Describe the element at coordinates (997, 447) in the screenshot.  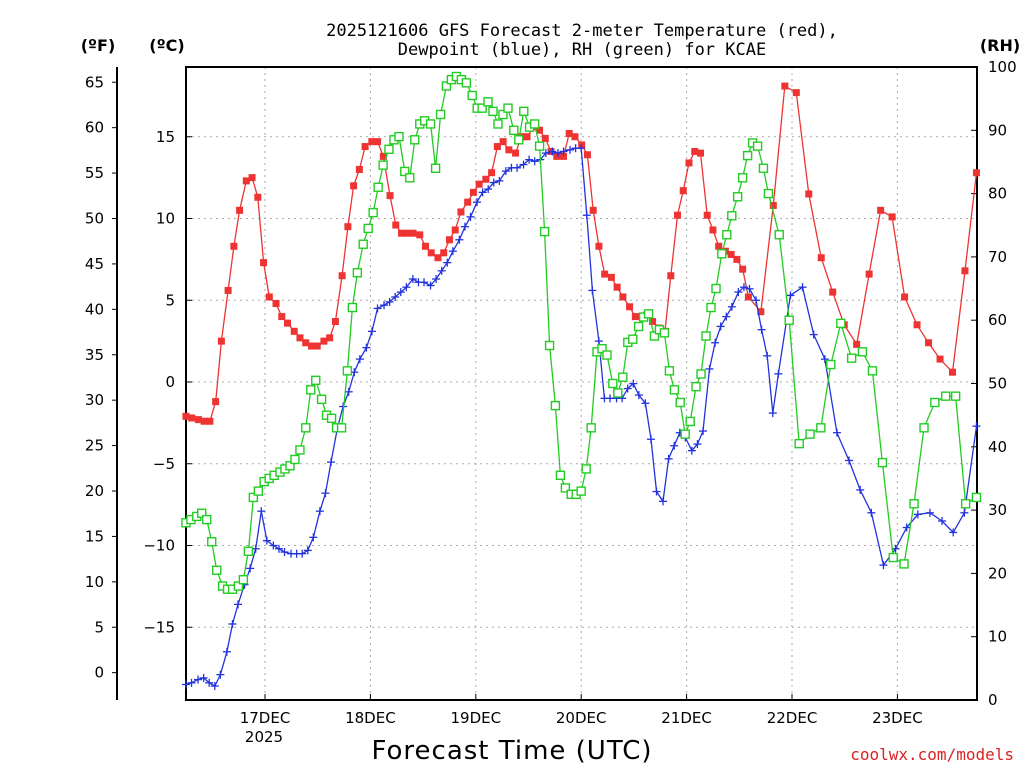
I see `rh-tick-label: 40` at that location.